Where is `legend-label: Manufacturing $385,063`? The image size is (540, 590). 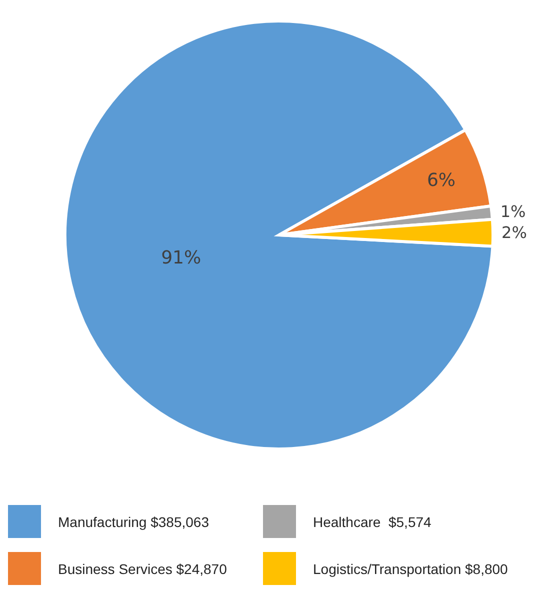
legend-label: Manufacturing $385,063 is located at coordinates (133, 522).